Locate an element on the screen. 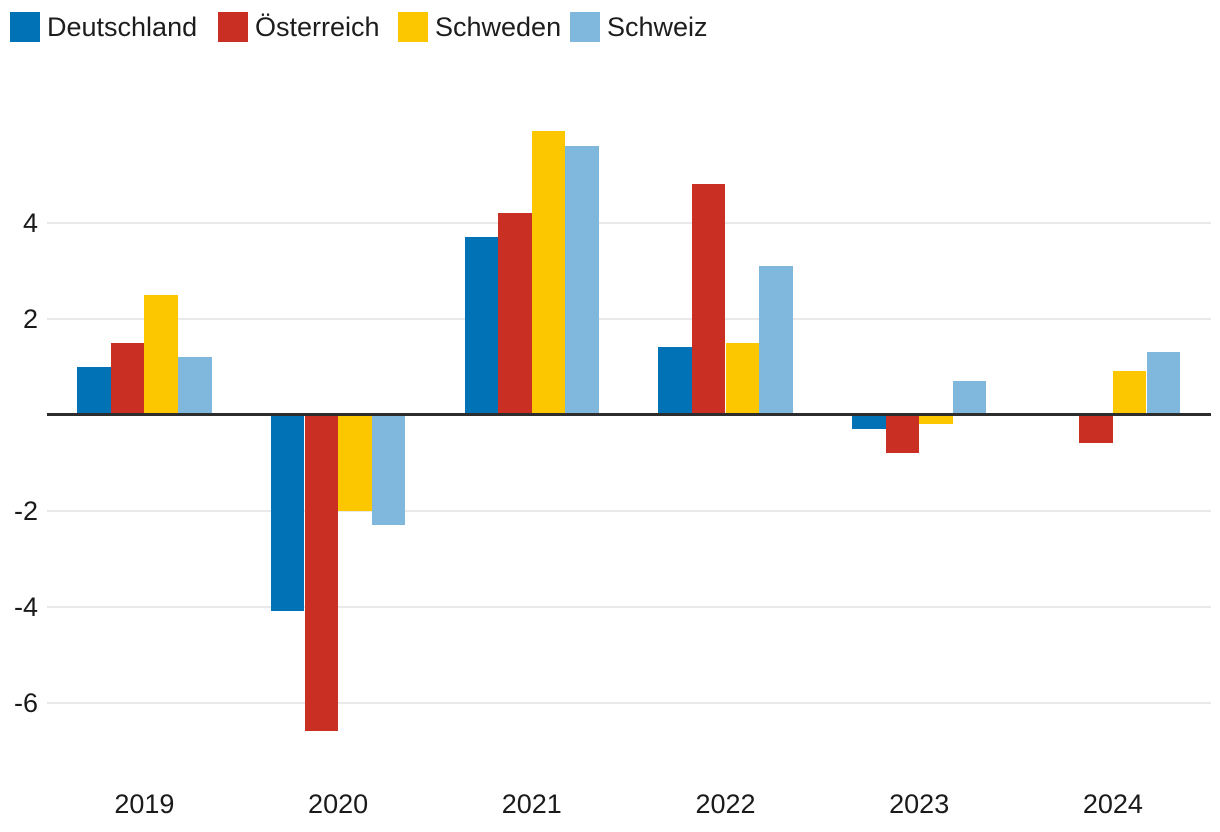 This screenshot has height=832, width=1220. legend-swatch-deutschland is located at coordinates (25, 27).